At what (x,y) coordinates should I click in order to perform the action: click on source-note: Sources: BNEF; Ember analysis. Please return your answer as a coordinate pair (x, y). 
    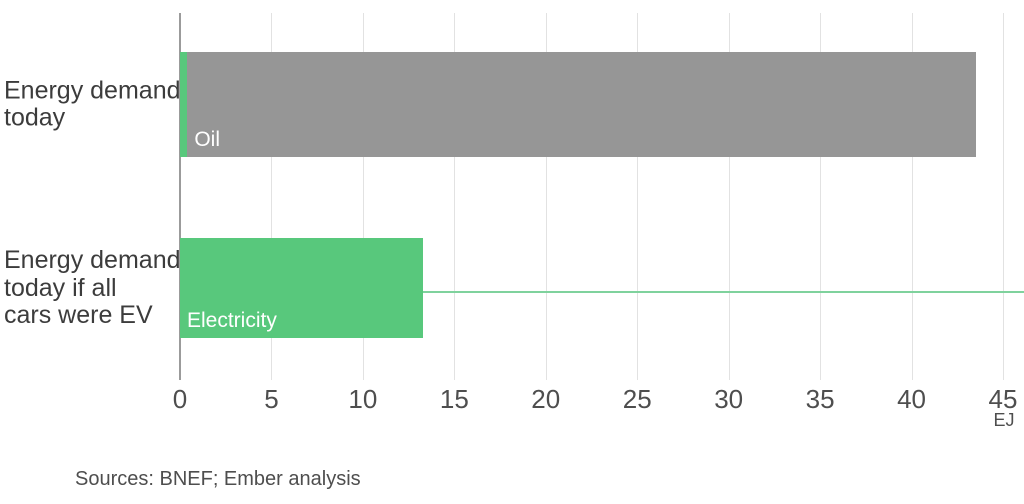
    Looking at the image, I should click on (218, 479).